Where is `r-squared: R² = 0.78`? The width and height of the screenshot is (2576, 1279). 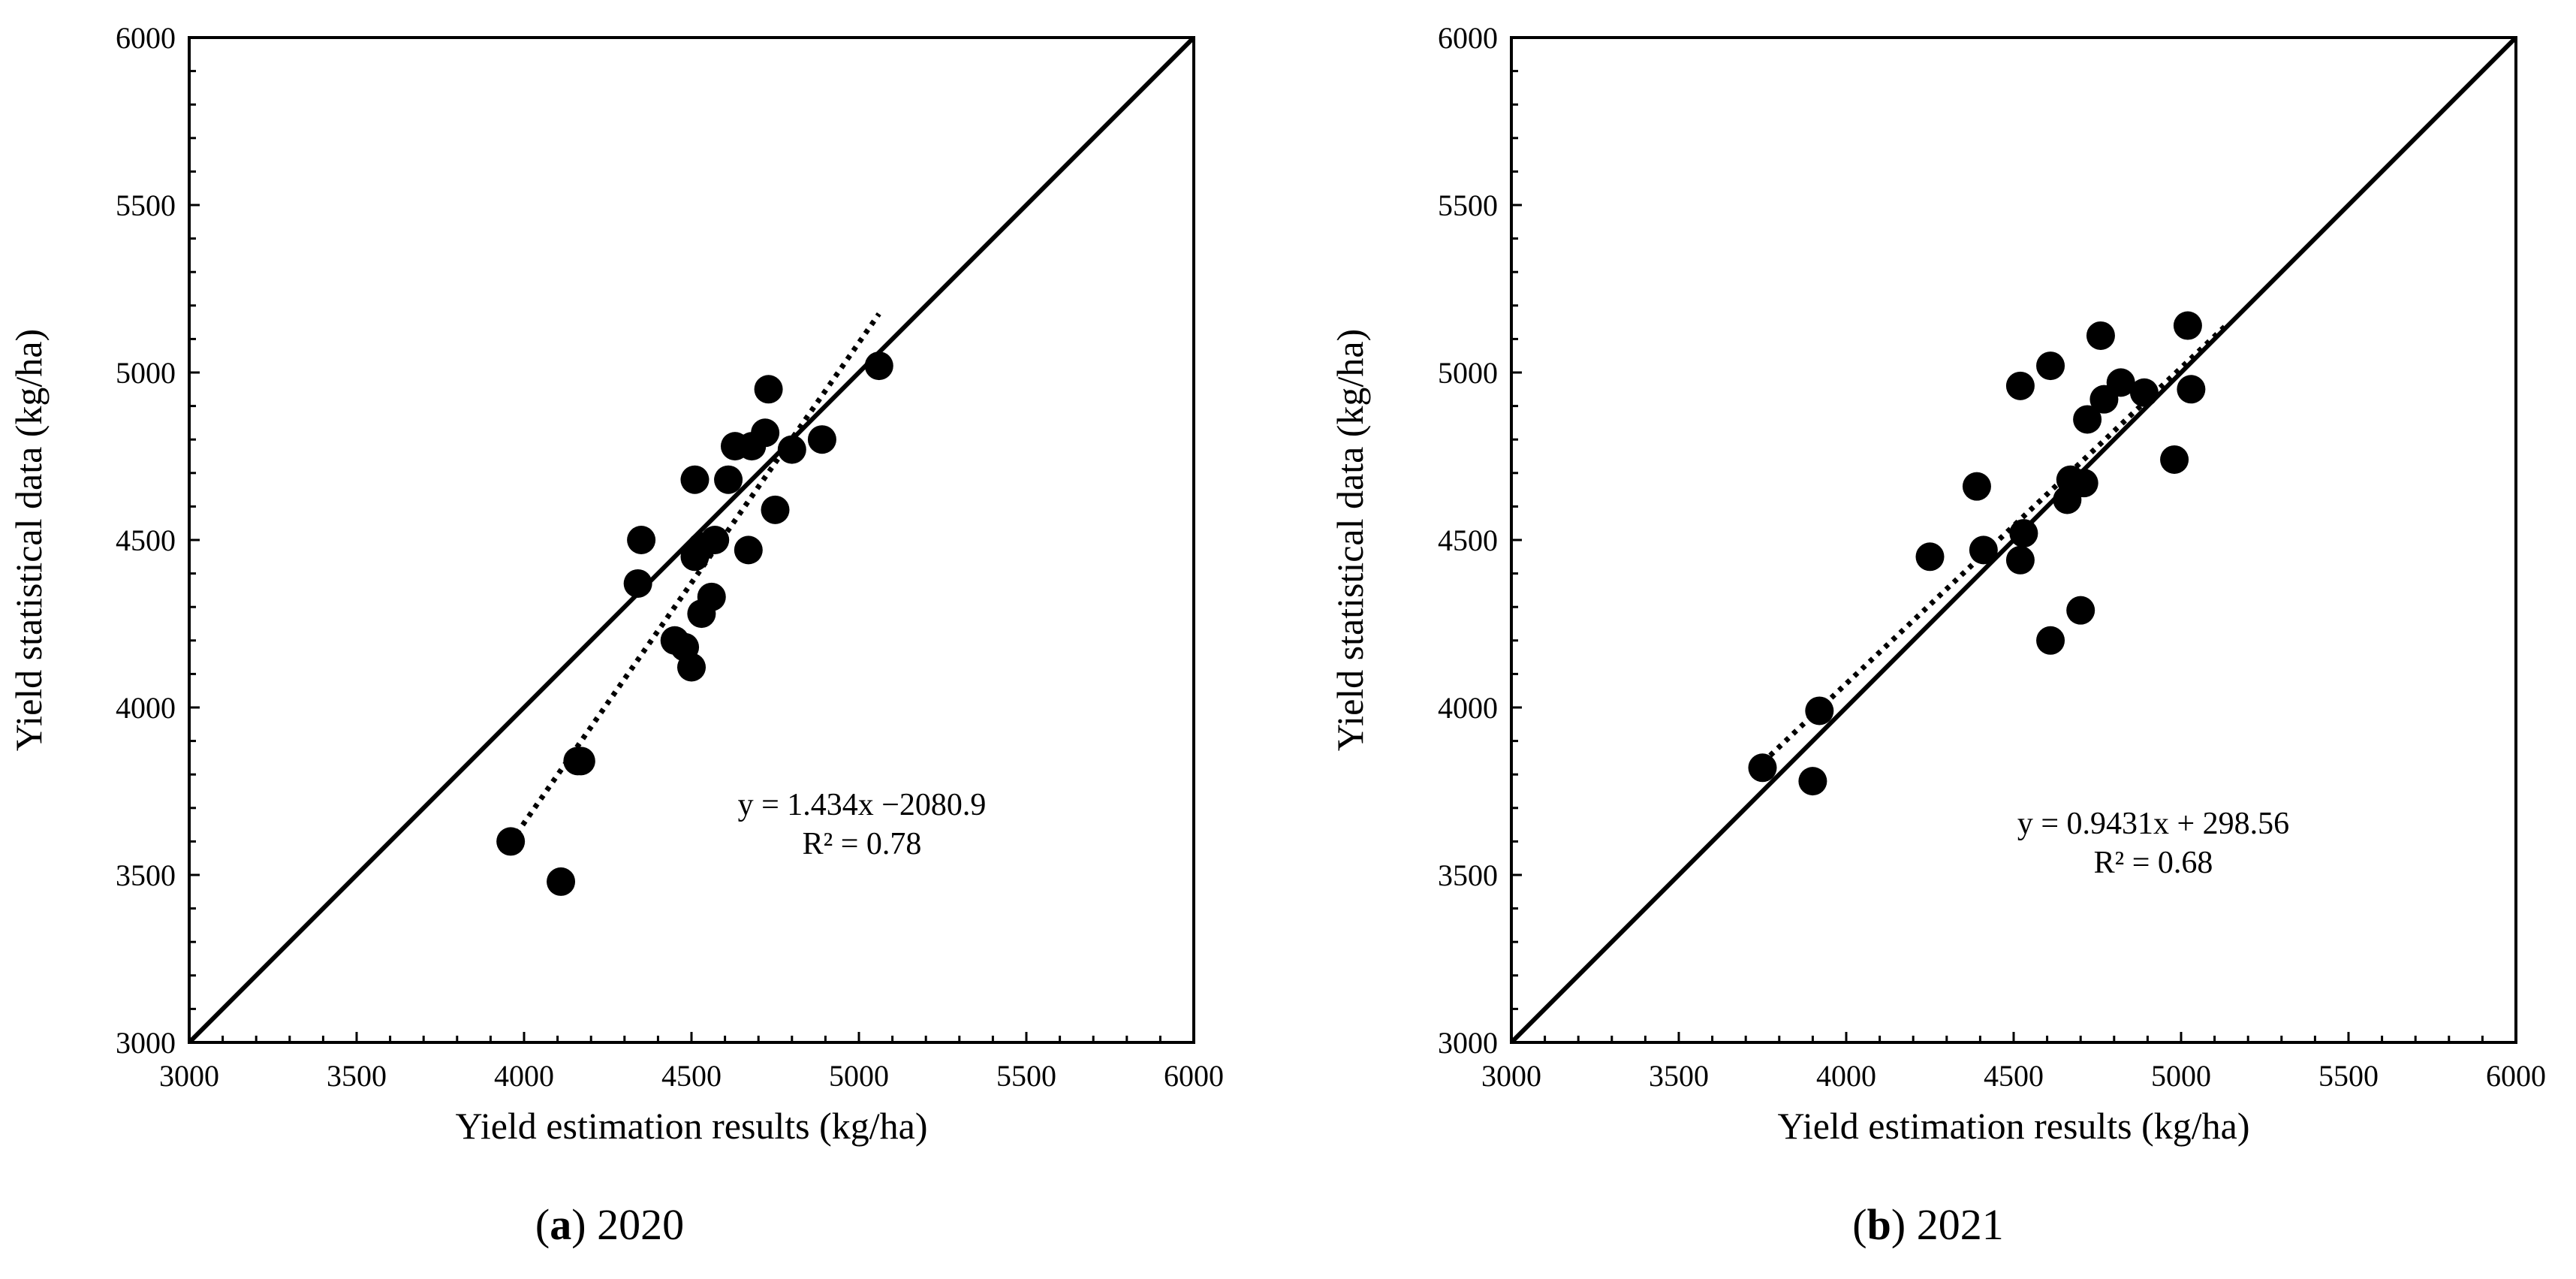 r-squared: R² = 0.78 is located at coordinates (862, 844).